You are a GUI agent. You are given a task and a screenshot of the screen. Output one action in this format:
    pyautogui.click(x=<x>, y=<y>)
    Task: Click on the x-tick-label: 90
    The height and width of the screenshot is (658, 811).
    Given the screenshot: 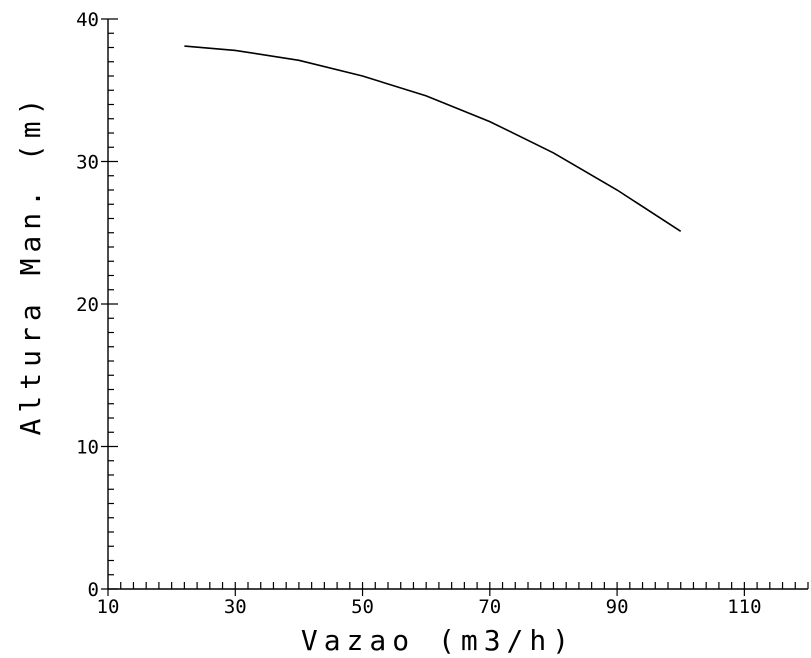 What is the action you would take?
    pyautogui.click(x=617, y=607)
    